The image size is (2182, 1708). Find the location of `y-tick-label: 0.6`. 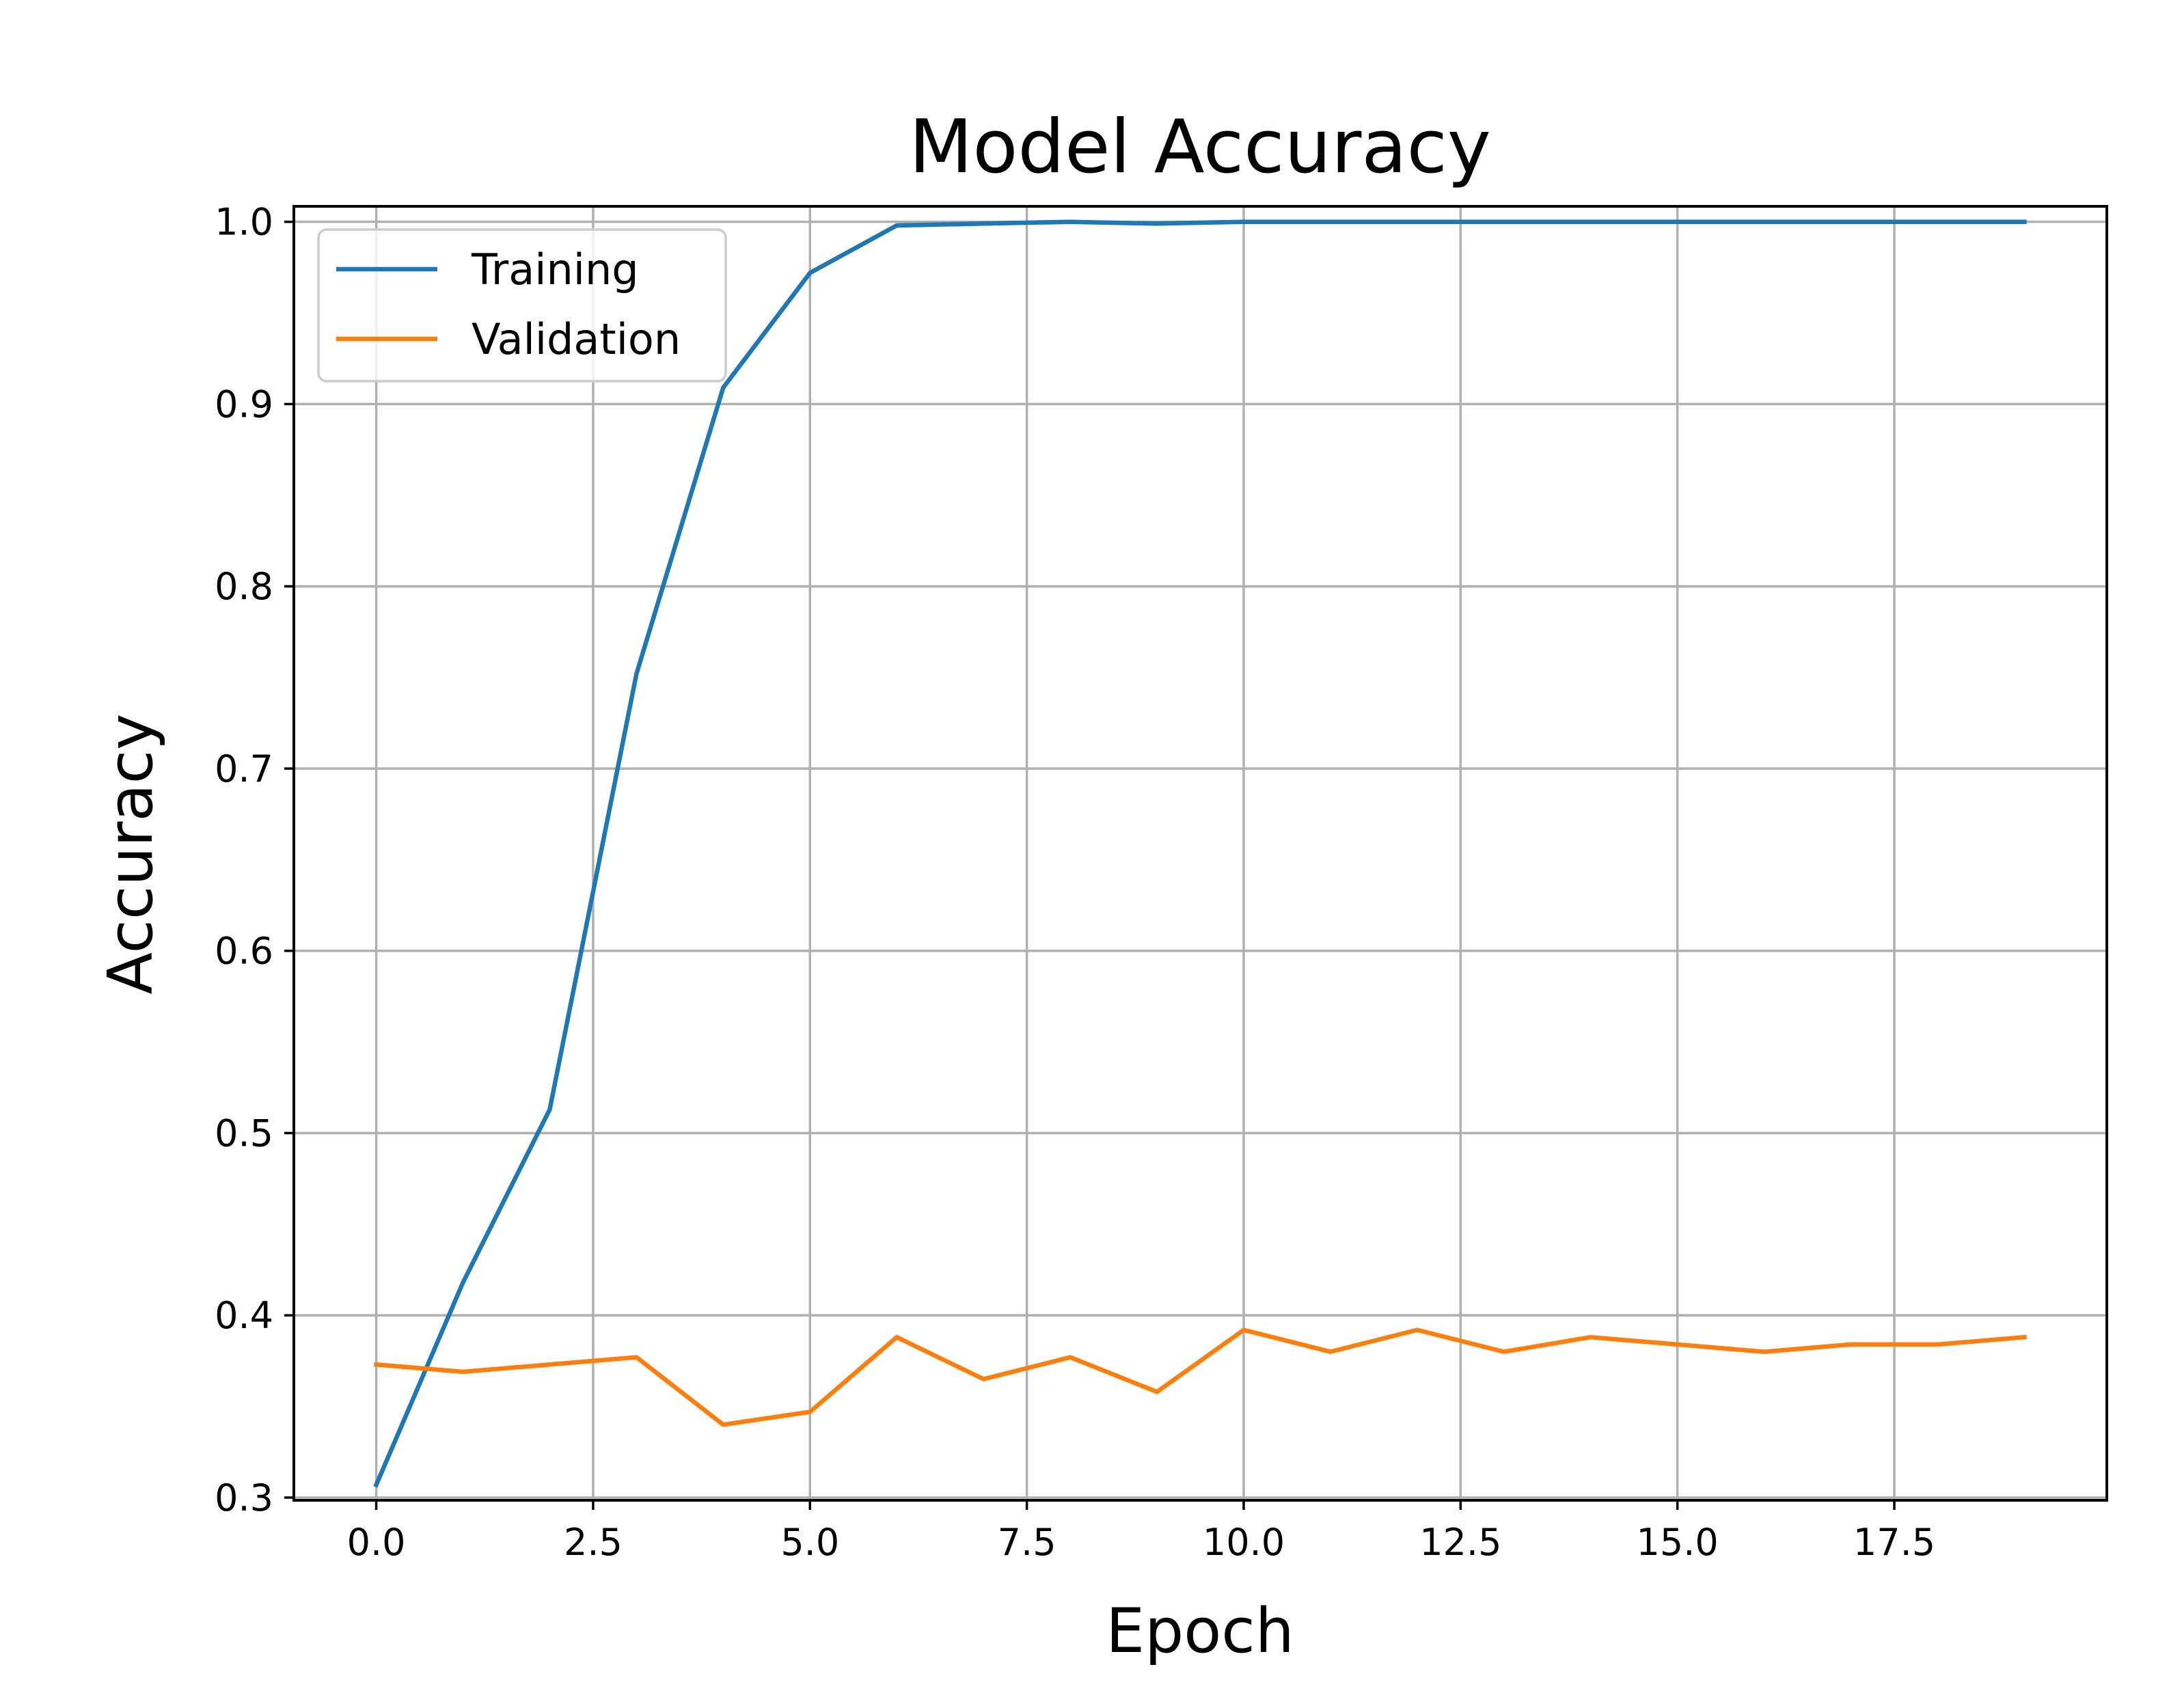

y-tick-label: 0.6 is located at coordinates (244, 952).